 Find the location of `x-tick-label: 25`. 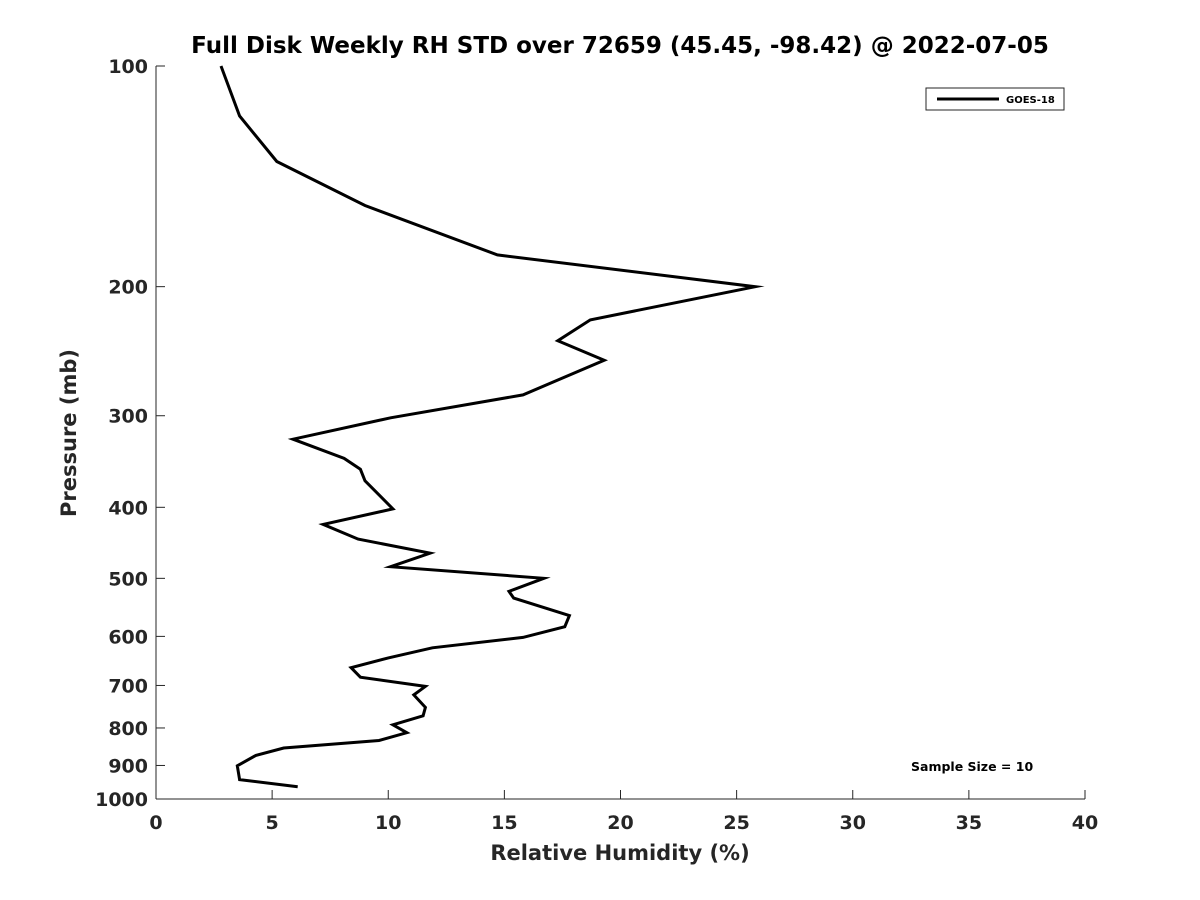

x-tick-label: 25 is located at coordinates (736, 823).